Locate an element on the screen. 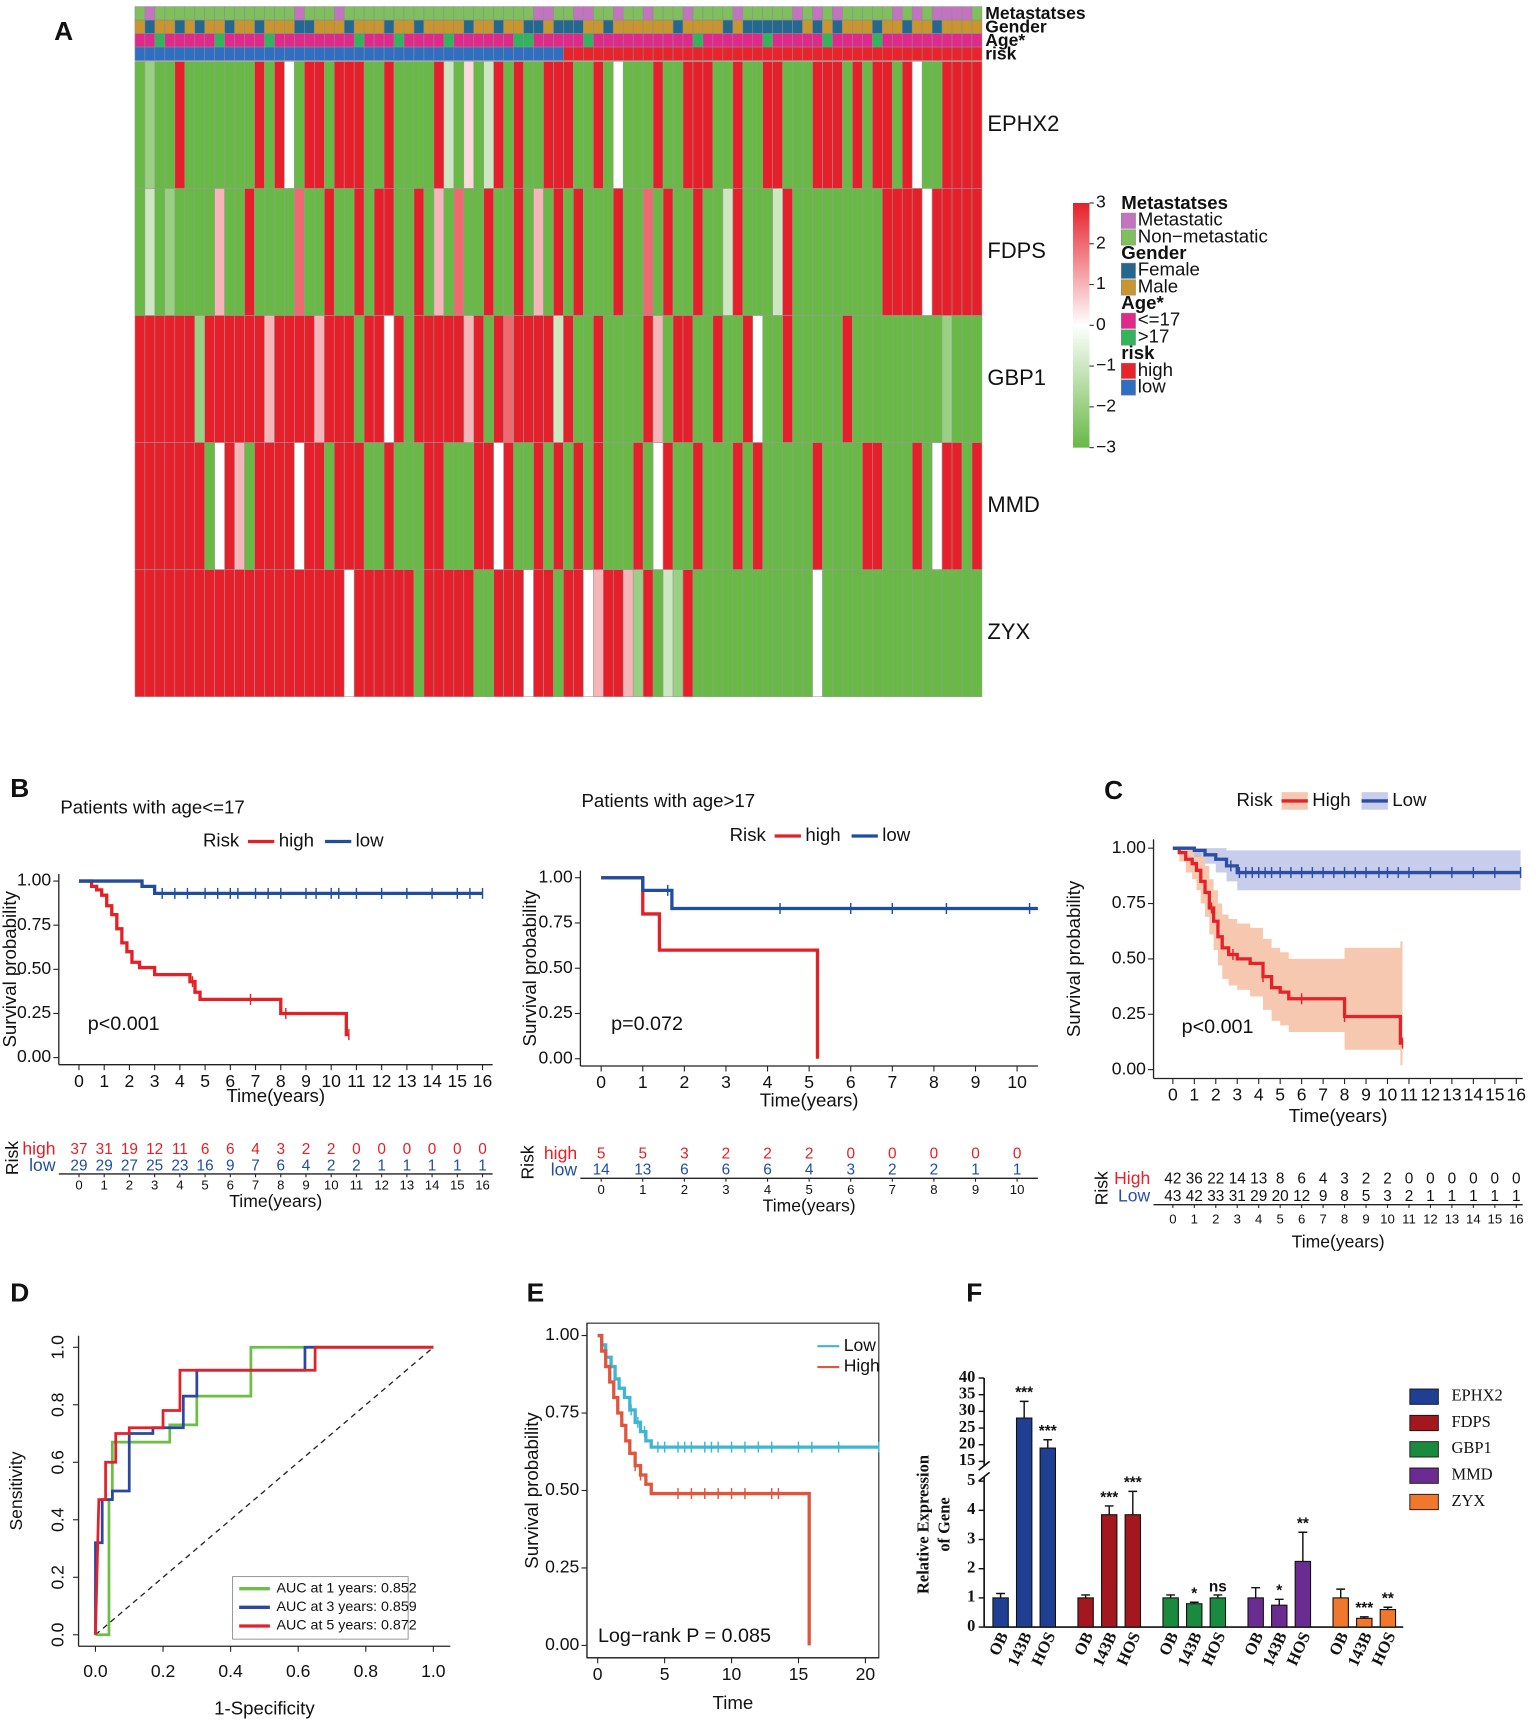 This screenshot has width=1536, height=1721. x-tick-label: 2 is located at coordinates (684, 1082).